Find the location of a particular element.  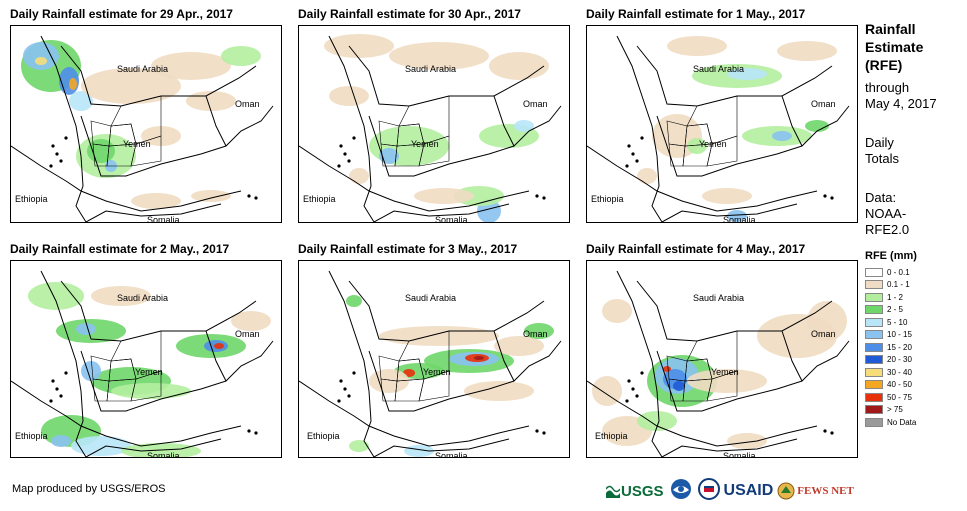

sidebar-daily-totals: Daily Totals is located at coordinates (915, 151).